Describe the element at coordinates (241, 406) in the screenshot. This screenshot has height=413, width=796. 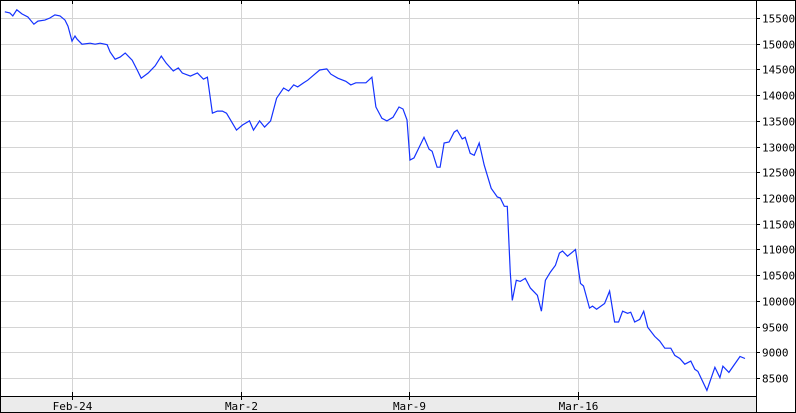
I see `x-tick-label: Mar-2` at that location.